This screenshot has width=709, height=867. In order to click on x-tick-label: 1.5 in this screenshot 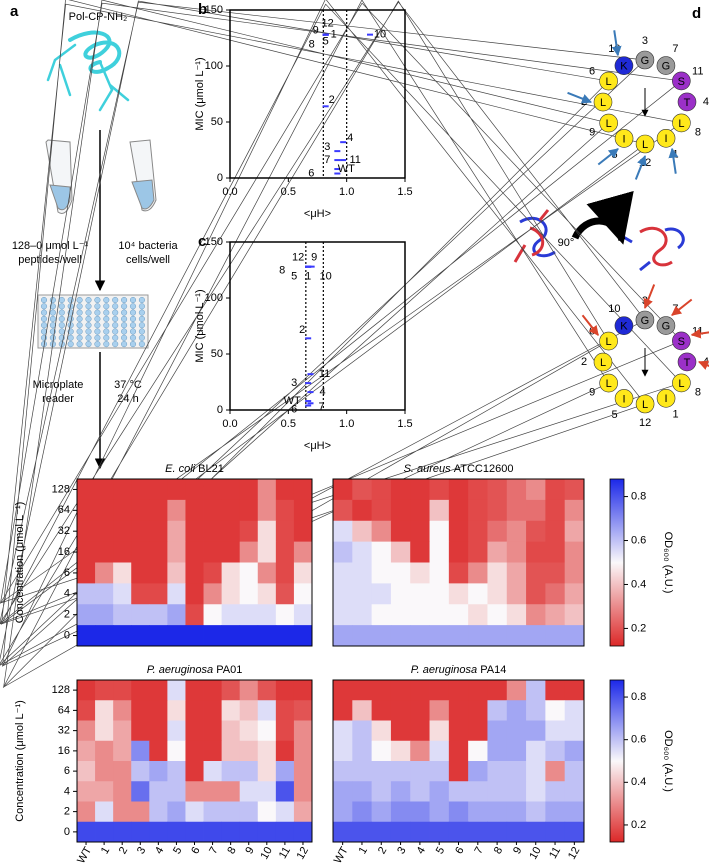, I will do `click(404, 192)`.